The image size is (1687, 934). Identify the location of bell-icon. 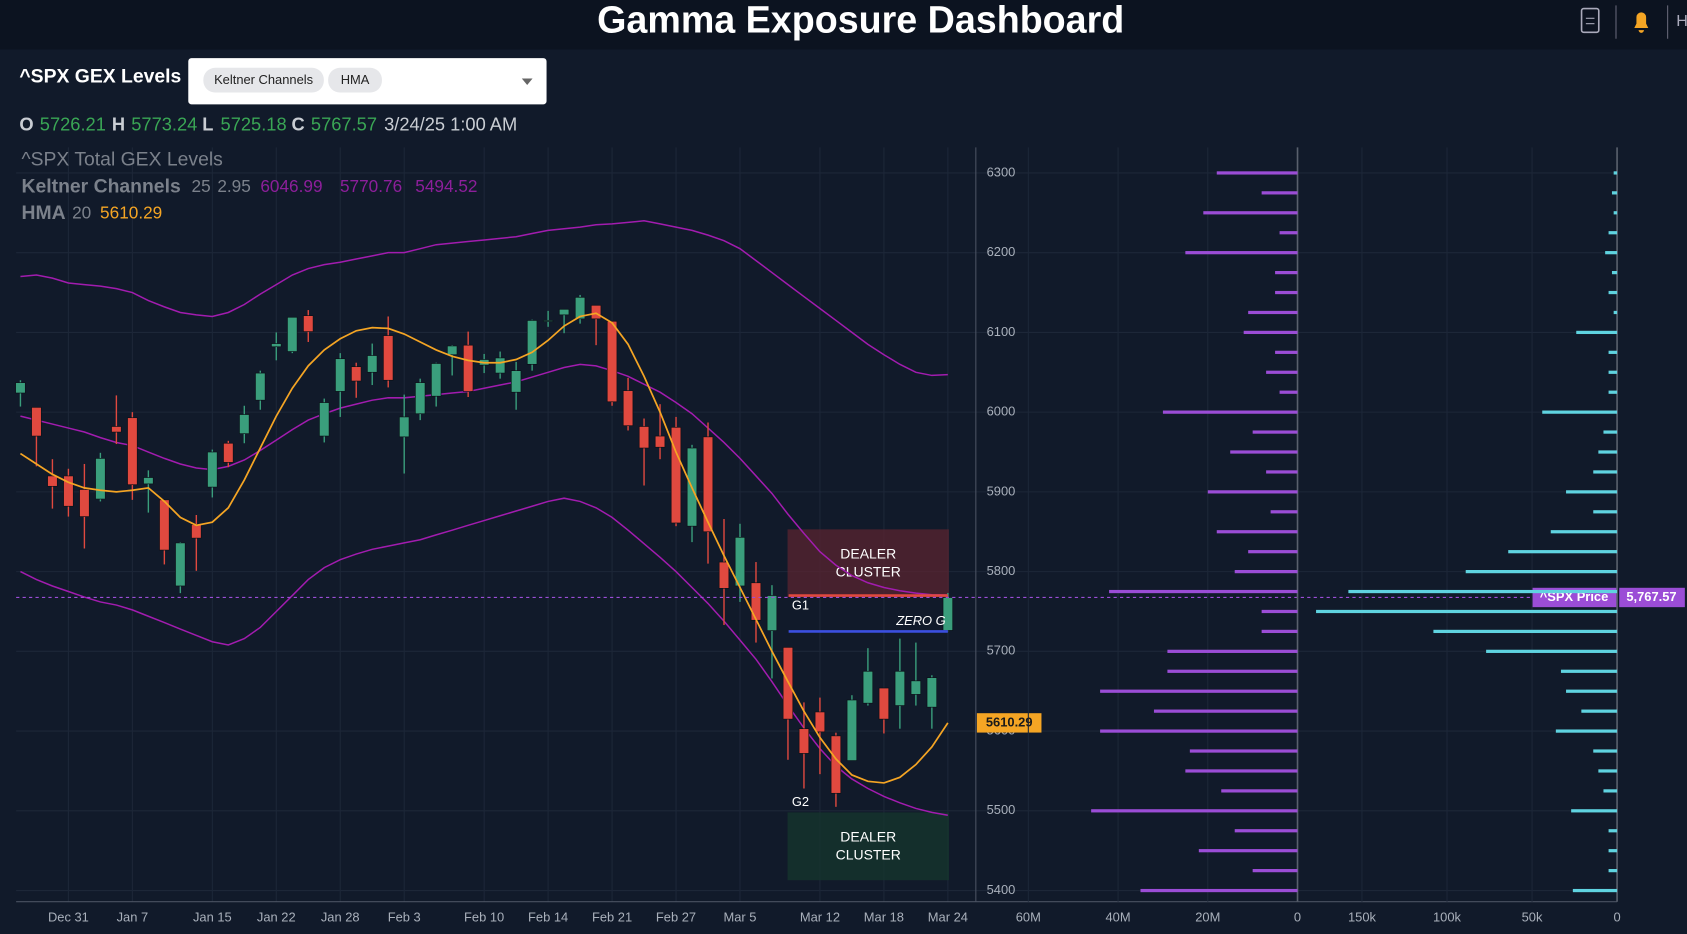
(1641, 22).